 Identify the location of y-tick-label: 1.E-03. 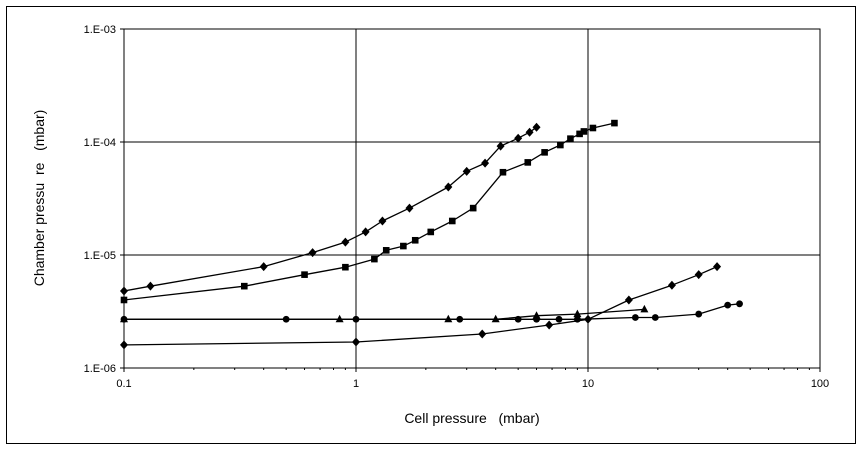
(100, 30).